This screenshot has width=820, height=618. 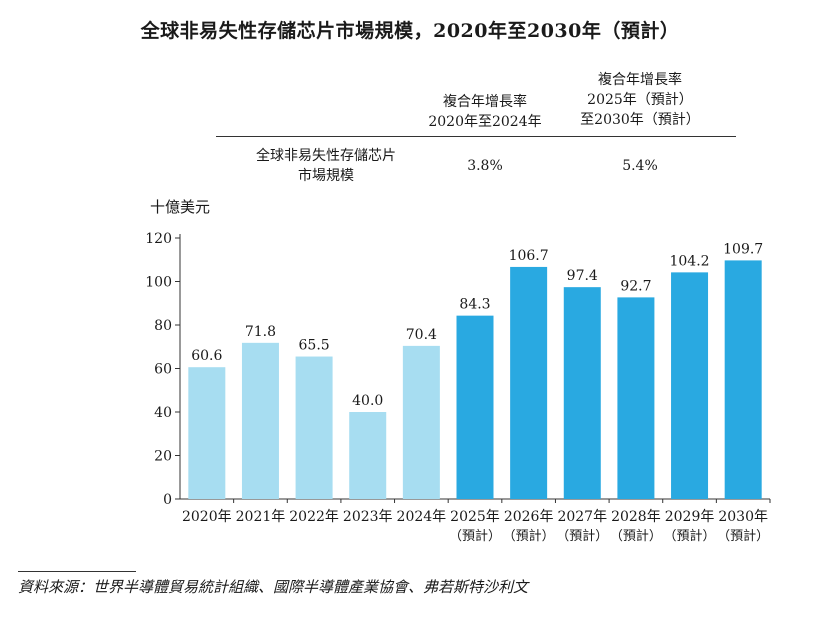 I want to click on value-label: 84.3, so click(x=474, y=305).